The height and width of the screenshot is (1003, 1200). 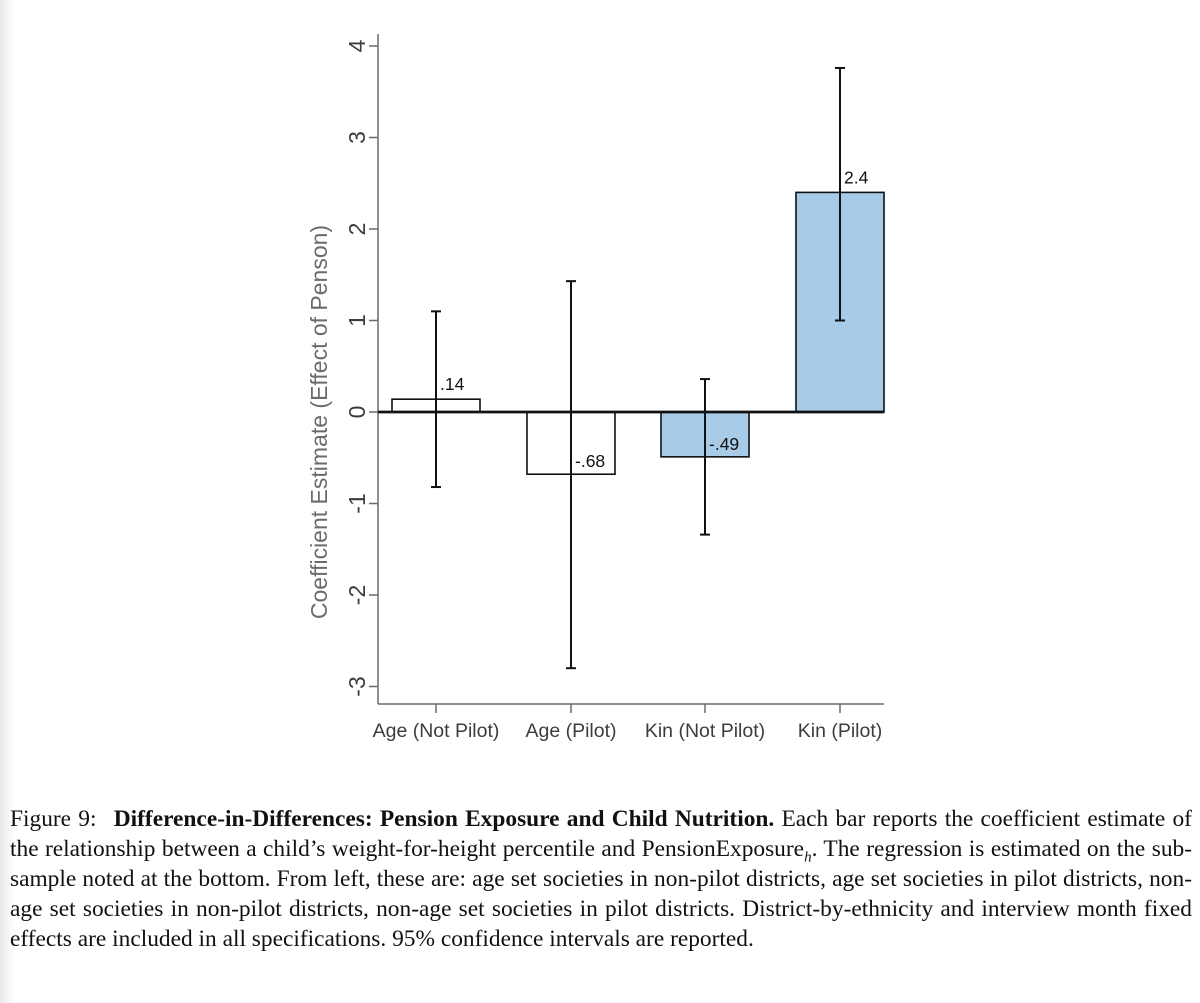 What do you see at coordinates (53, 819) in the screenshot?
I see `figure-number: Figure 9:` at bounding box center [53, 819].